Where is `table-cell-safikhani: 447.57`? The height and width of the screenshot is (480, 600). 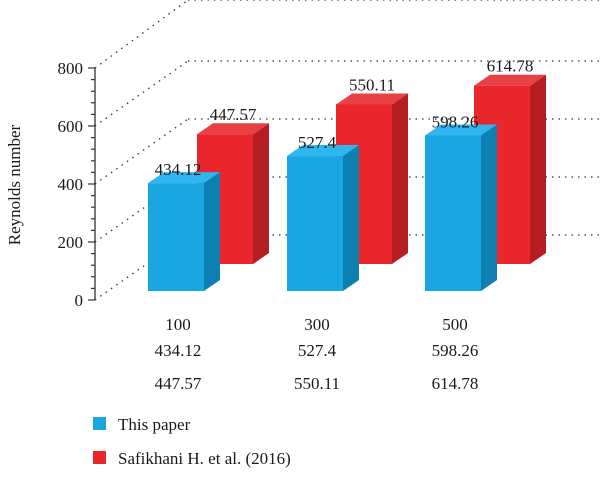 table-cell-safikhani: 447.57 is located at coordinates (178, 383).